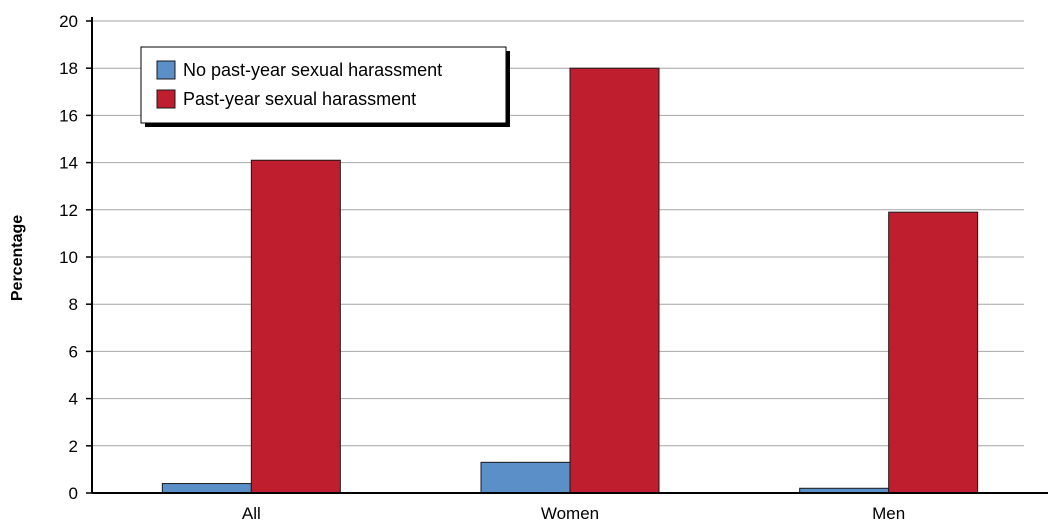  What do you see at coordinates (525, 477) in the screenshot?
I see `bar-women-no-harassment` at bounding box center [525, 477].